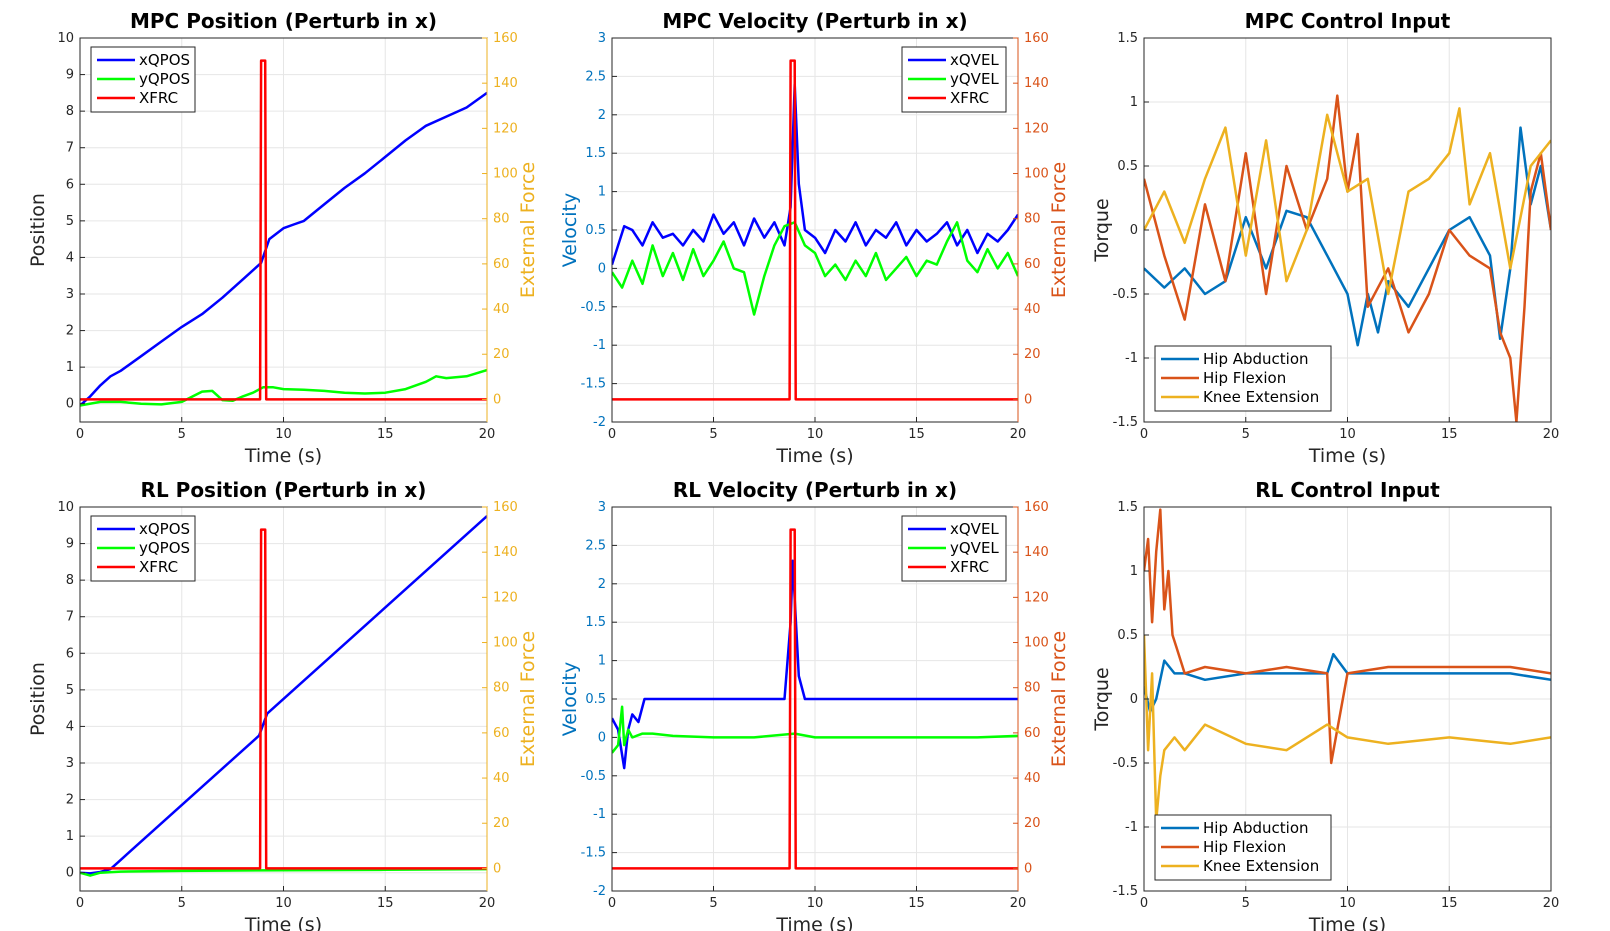 Image resolution: width=1610 pixels, height=931 pixels. Describe the element at coordinates (1246, 434) in the screenshot. I see `x-tick-label: 5` at that location.